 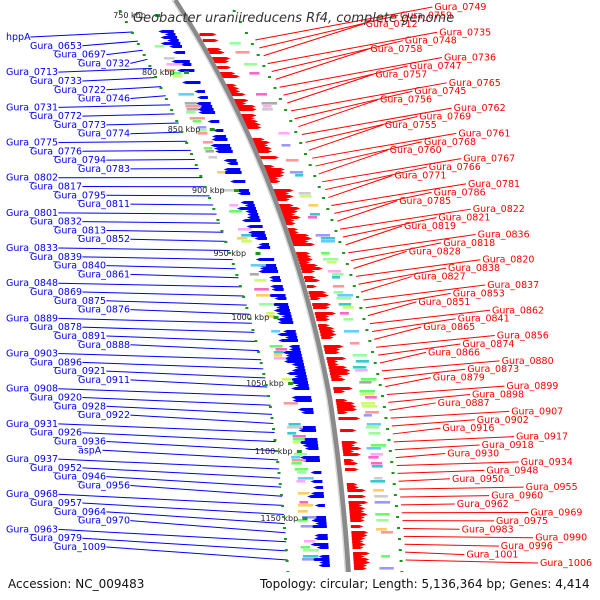 I want to click on gene-label-right: Gura_0749, so click(x=460, y=7).